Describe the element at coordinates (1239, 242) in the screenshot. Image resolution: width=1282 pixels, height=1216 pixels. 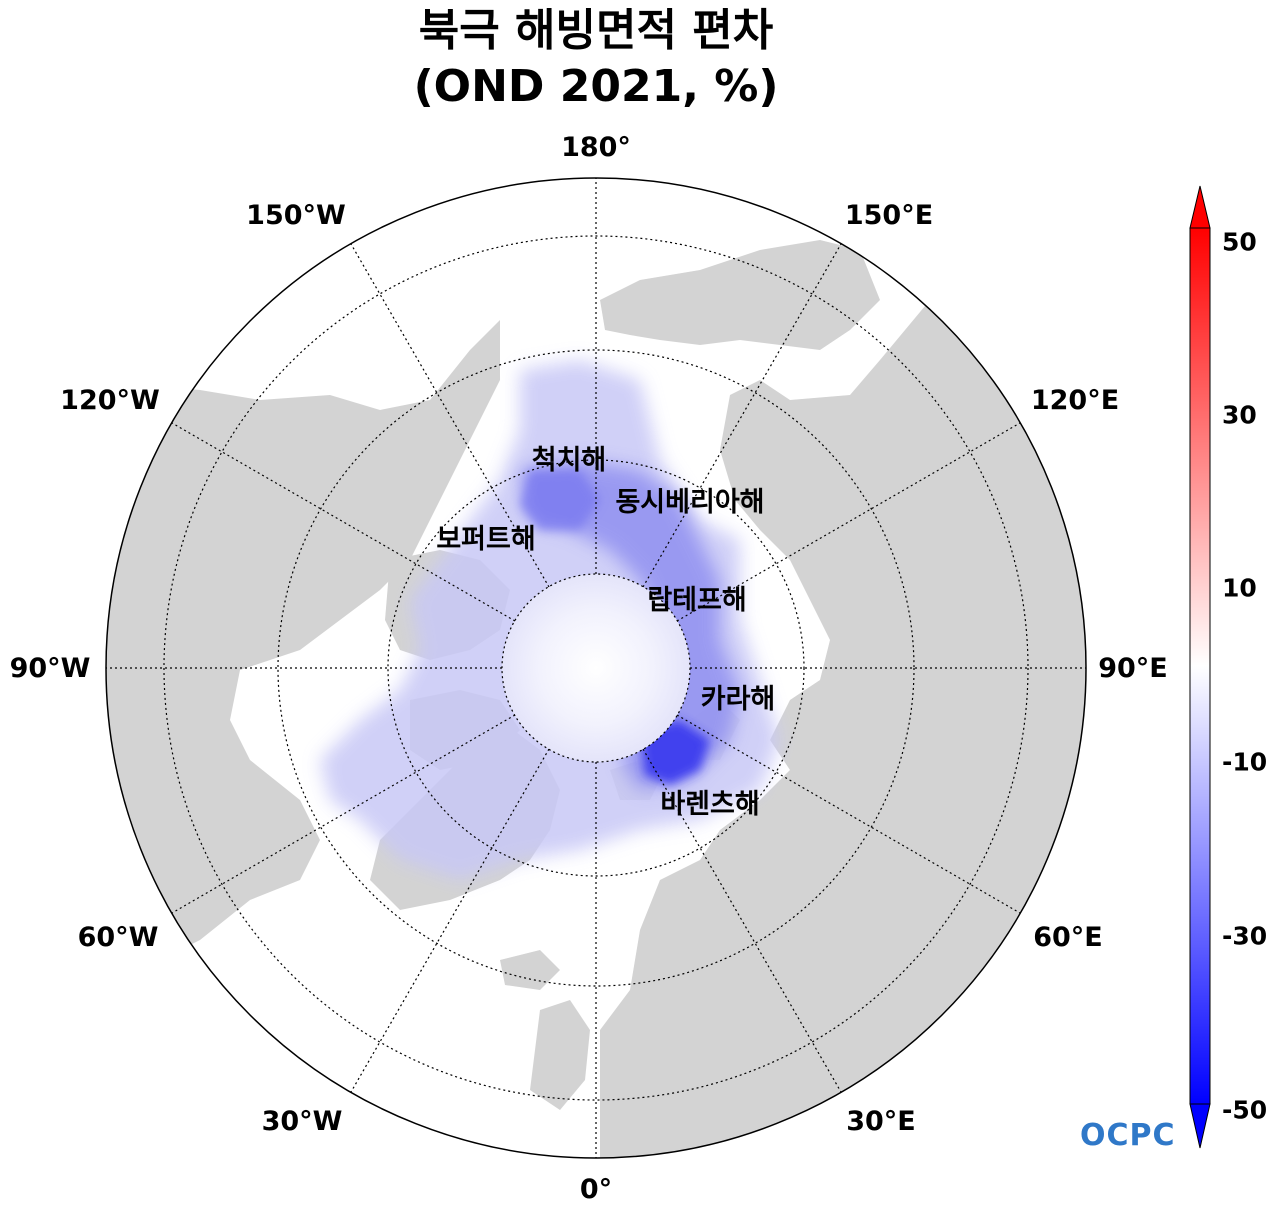
I see `colorbar-tick-50: 50` at that location.